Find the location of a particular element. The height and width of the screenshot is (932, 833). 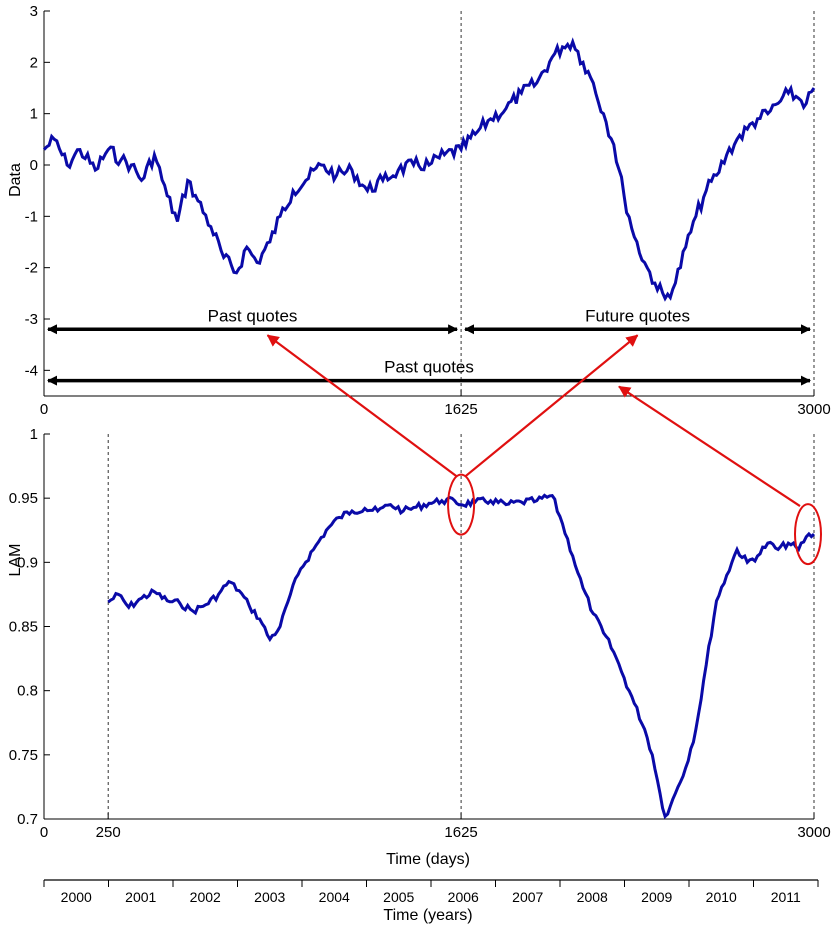

top-ytick-label: 2 is located at coordinates (34, 62).